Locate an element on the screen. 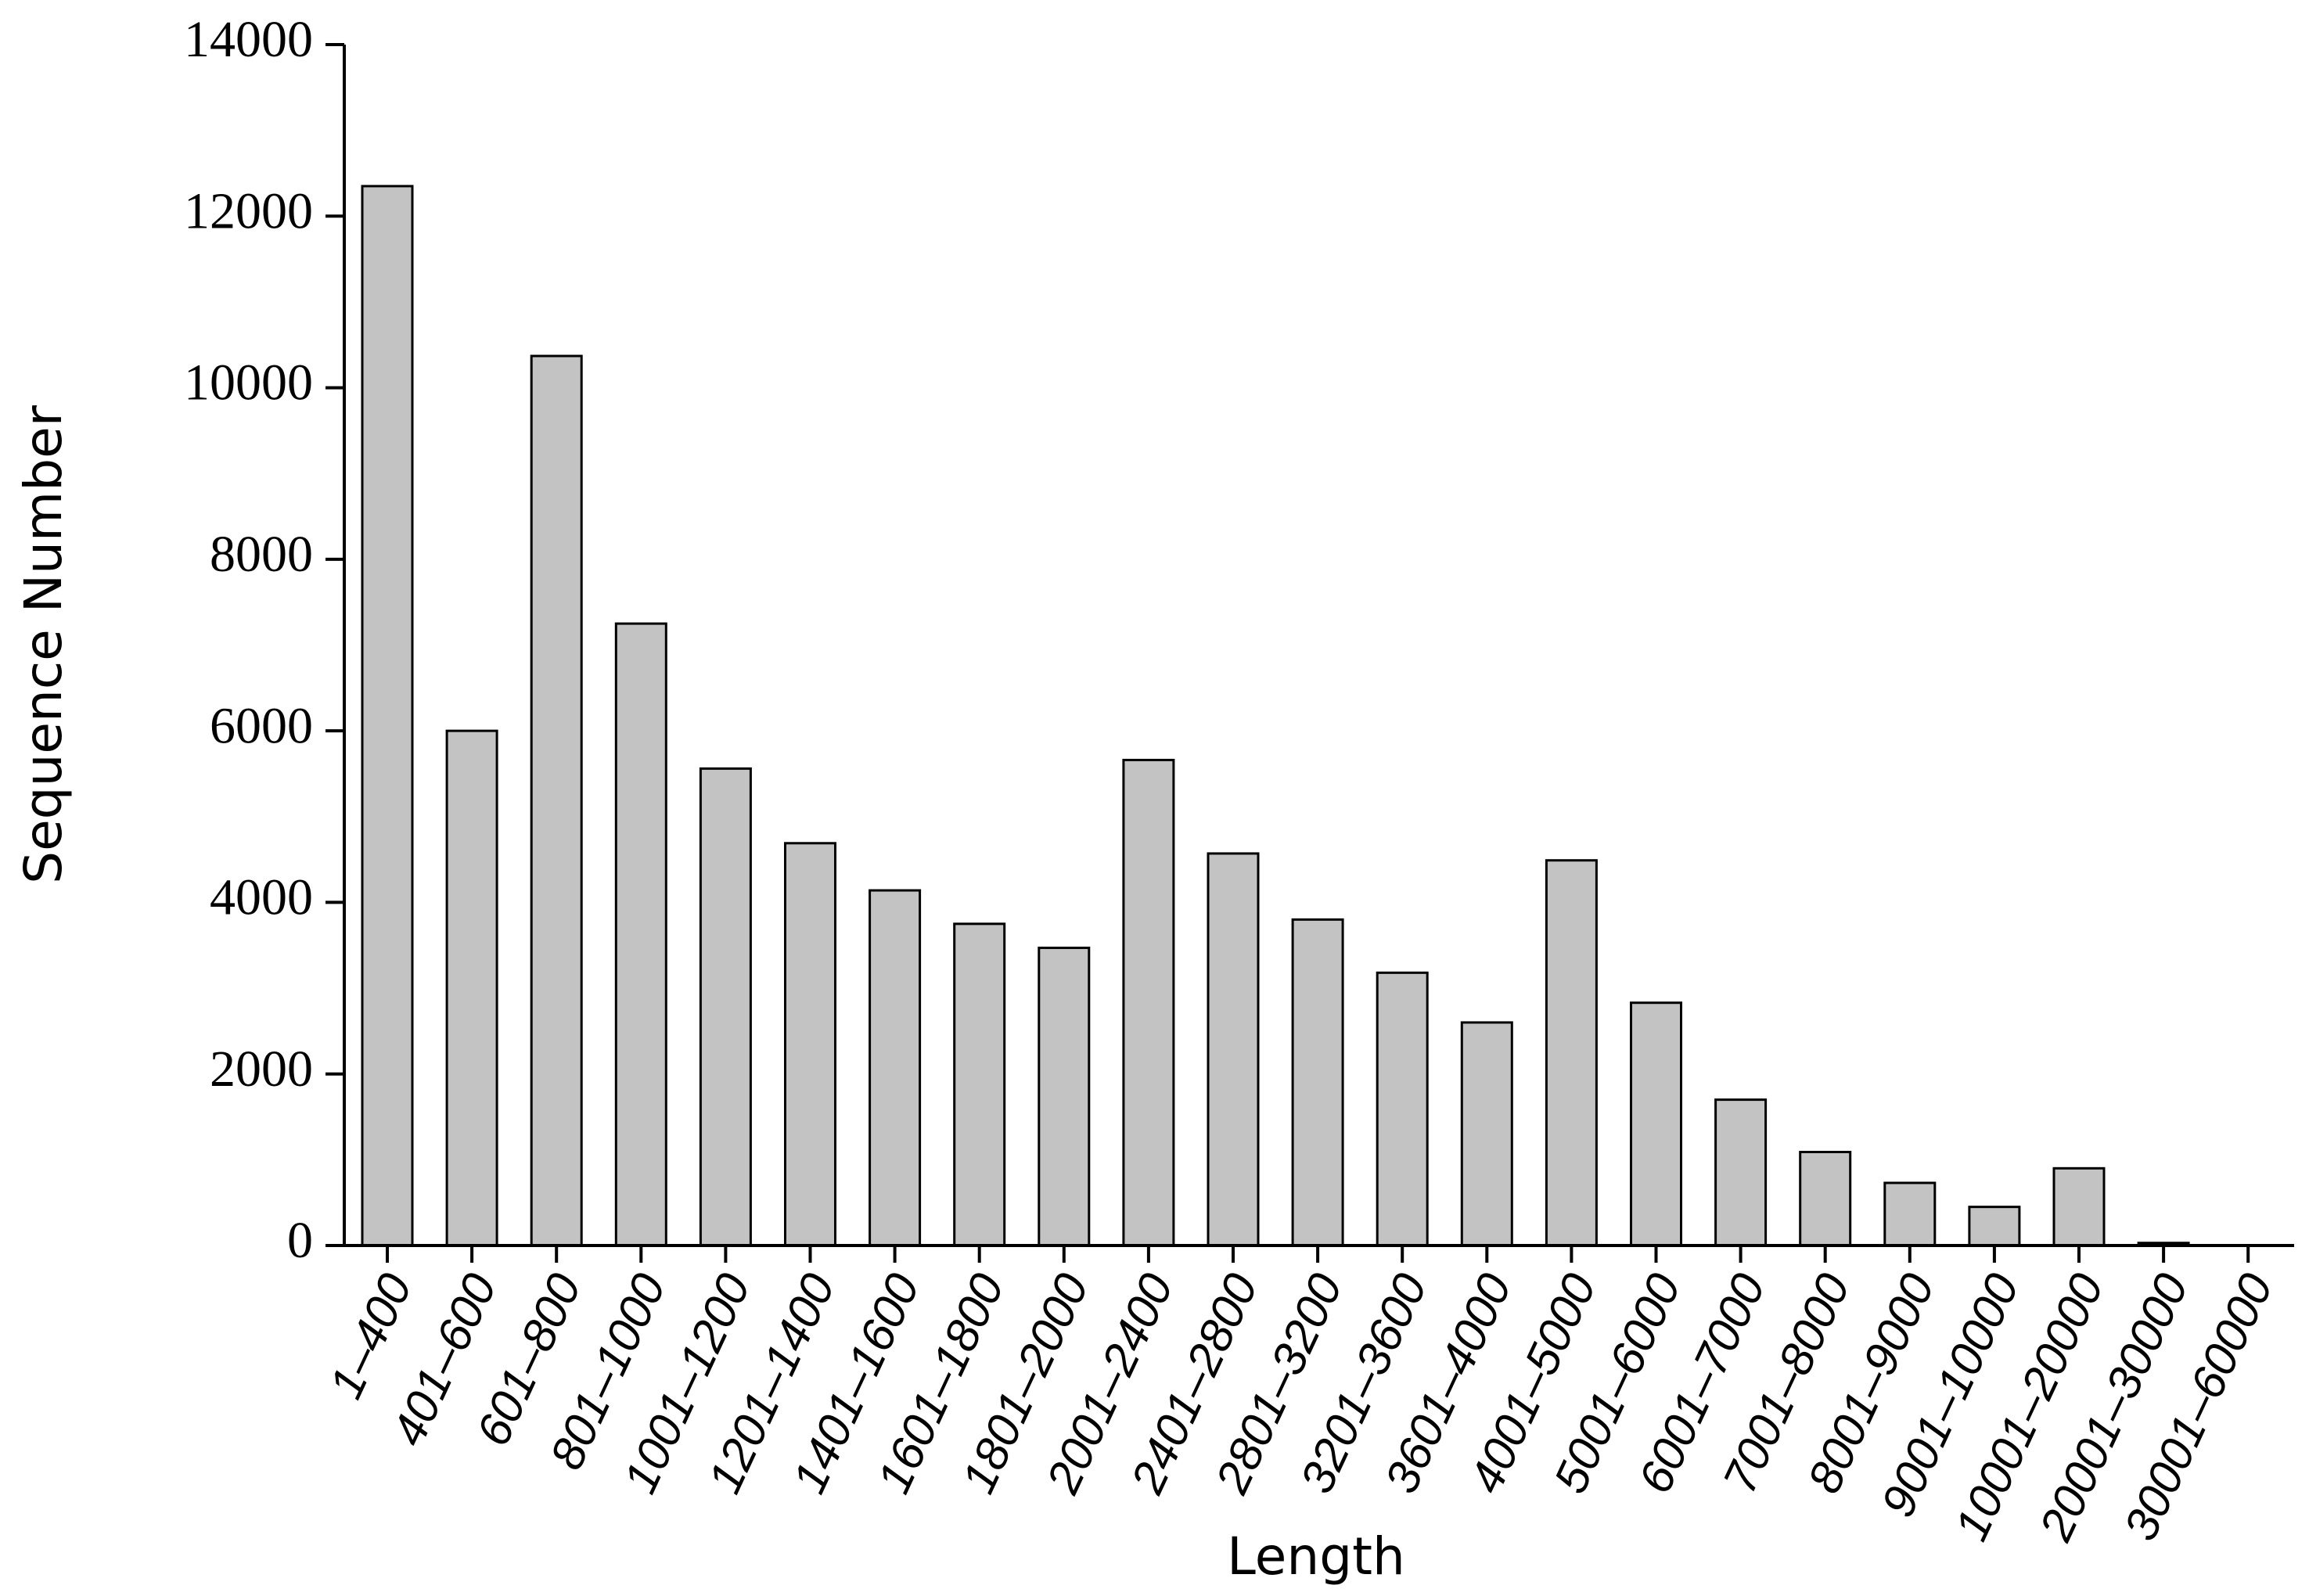 The image size is (2309, 1596). y-tick-label: 4000 is located at coordinates (261, 898).